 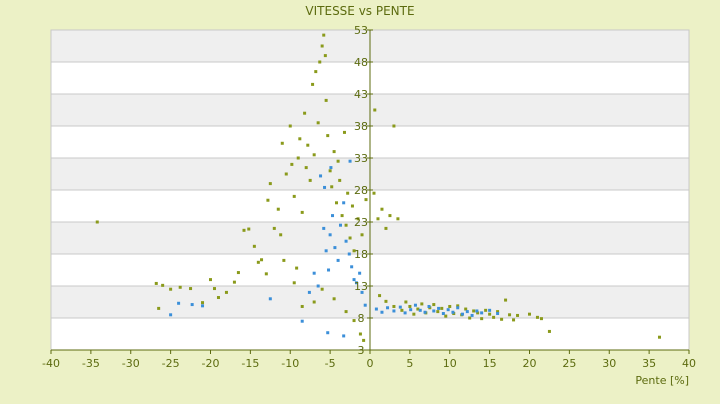 I want to click on y-tick-label: 48, so click(x=361, y=62).